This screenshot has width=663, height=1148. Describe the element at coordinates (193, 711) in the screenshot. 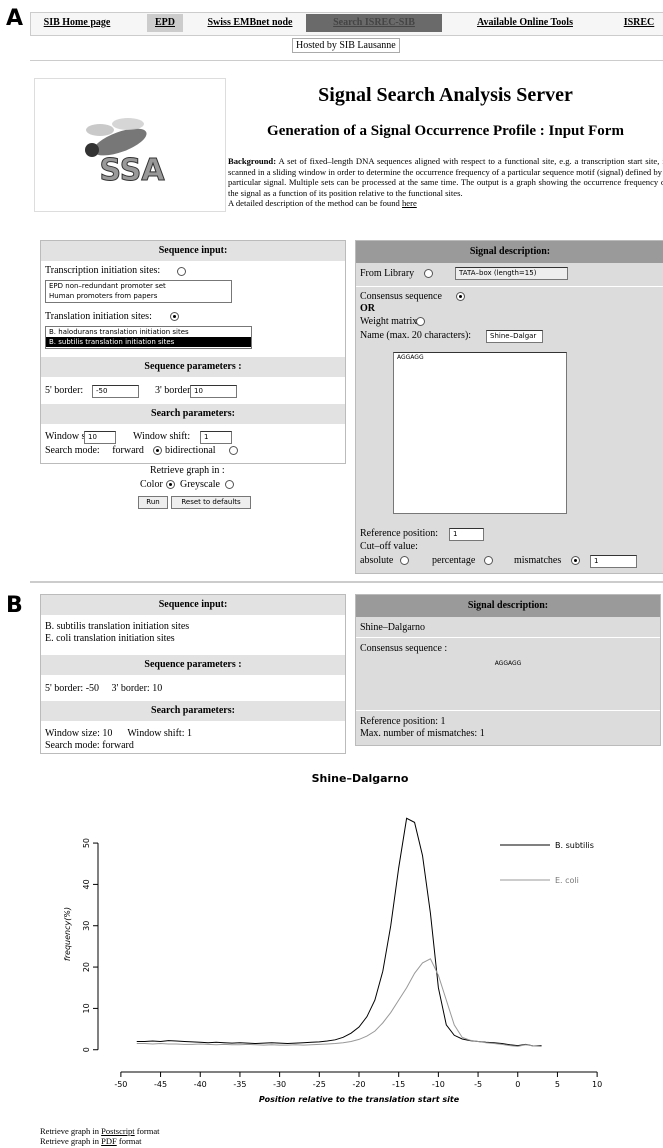

I see `section-heading: Search parameters:` at that location.